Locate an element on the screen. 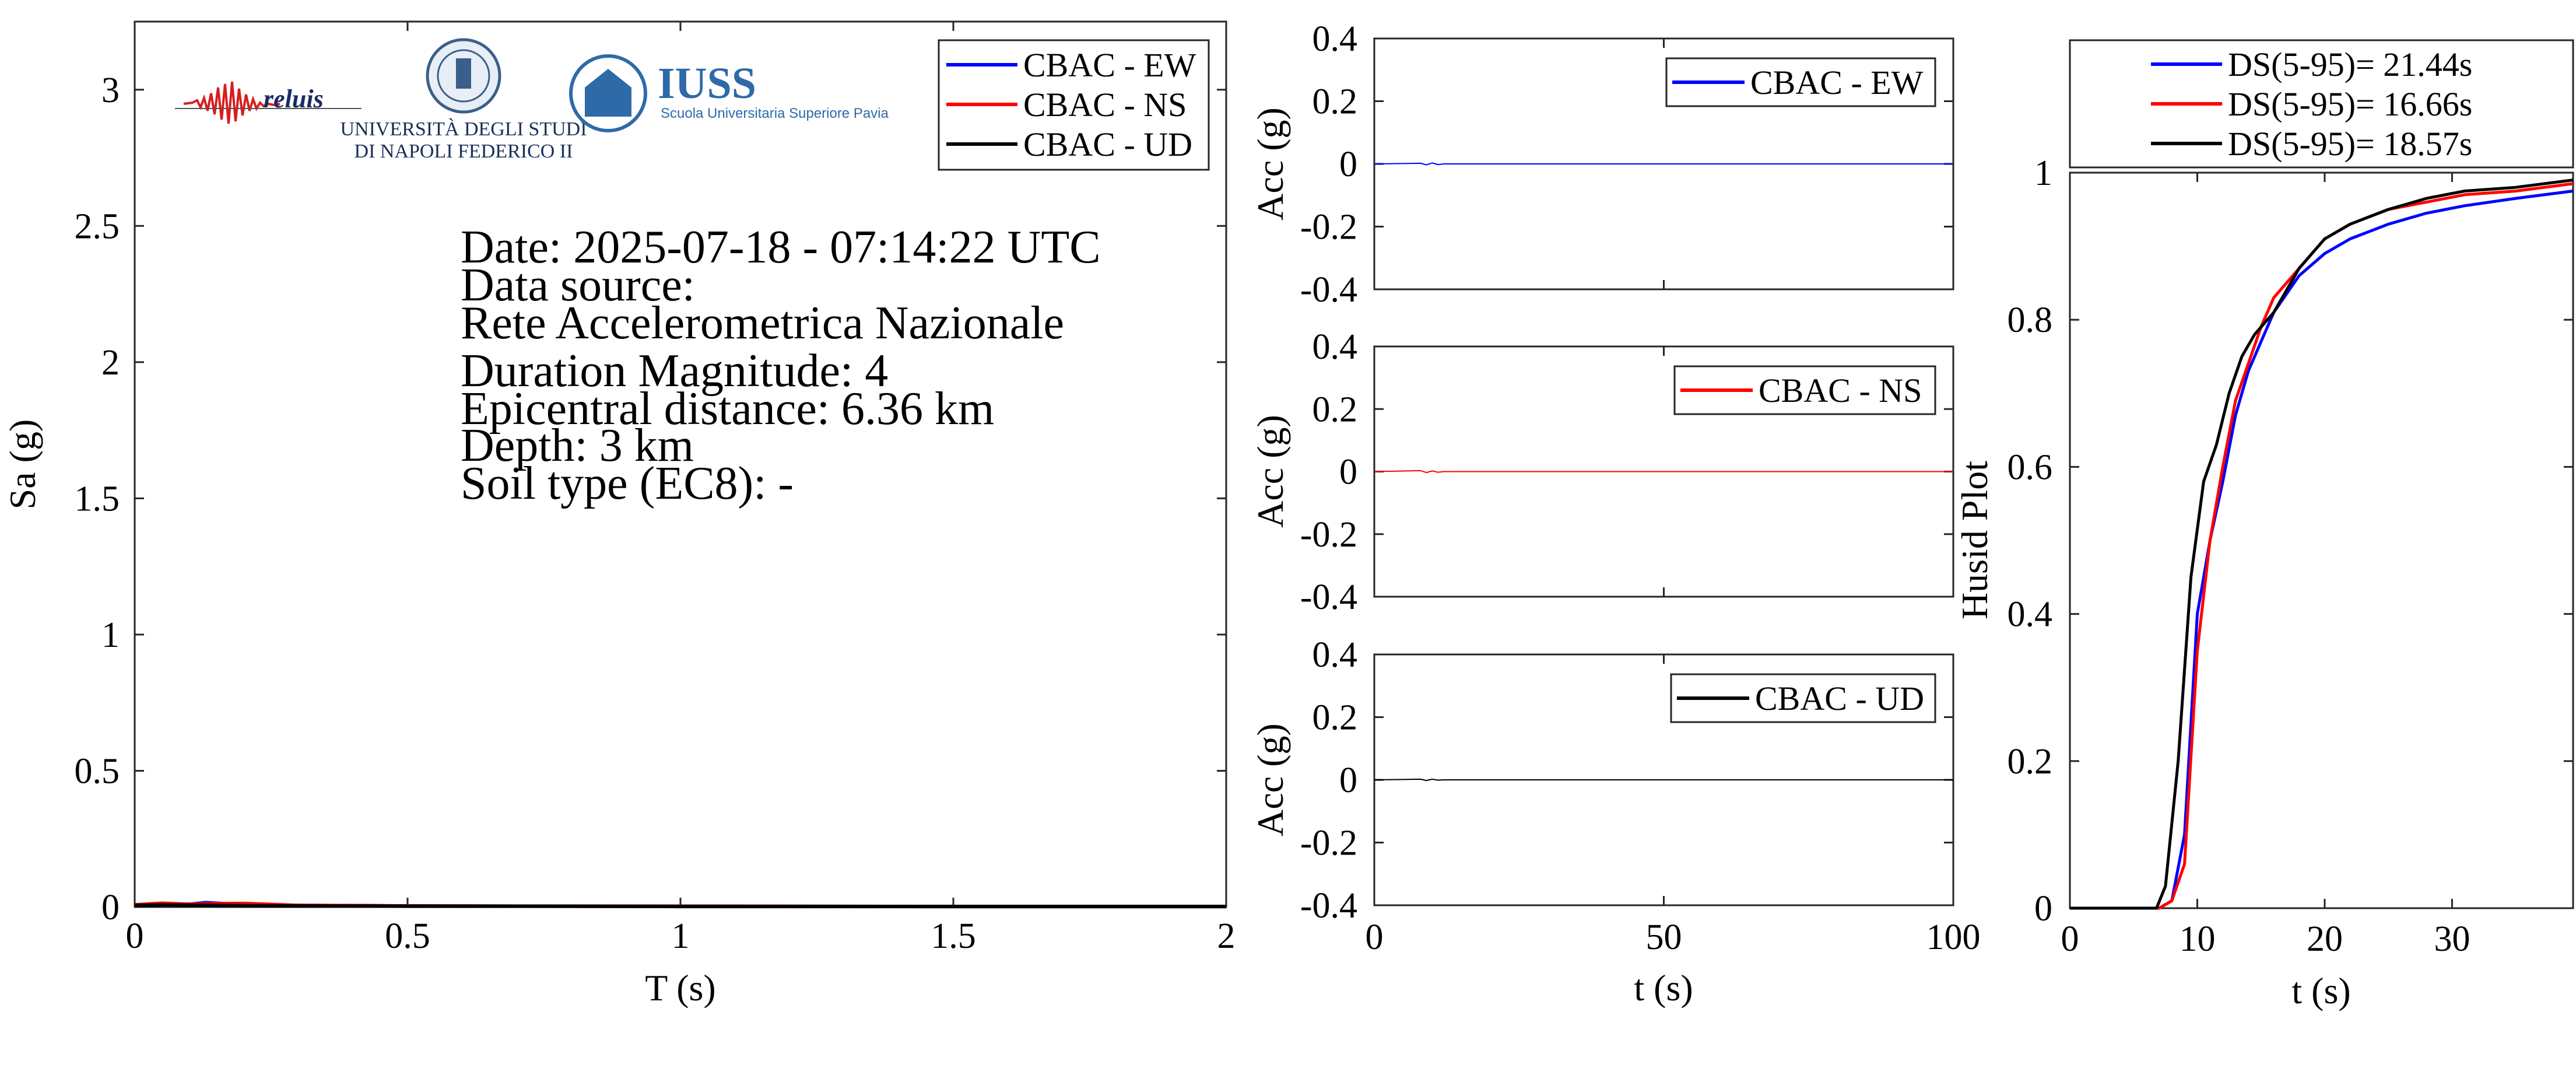  acc-ns-ytick-label: -0.4 is located at coordinates (1328, 597).